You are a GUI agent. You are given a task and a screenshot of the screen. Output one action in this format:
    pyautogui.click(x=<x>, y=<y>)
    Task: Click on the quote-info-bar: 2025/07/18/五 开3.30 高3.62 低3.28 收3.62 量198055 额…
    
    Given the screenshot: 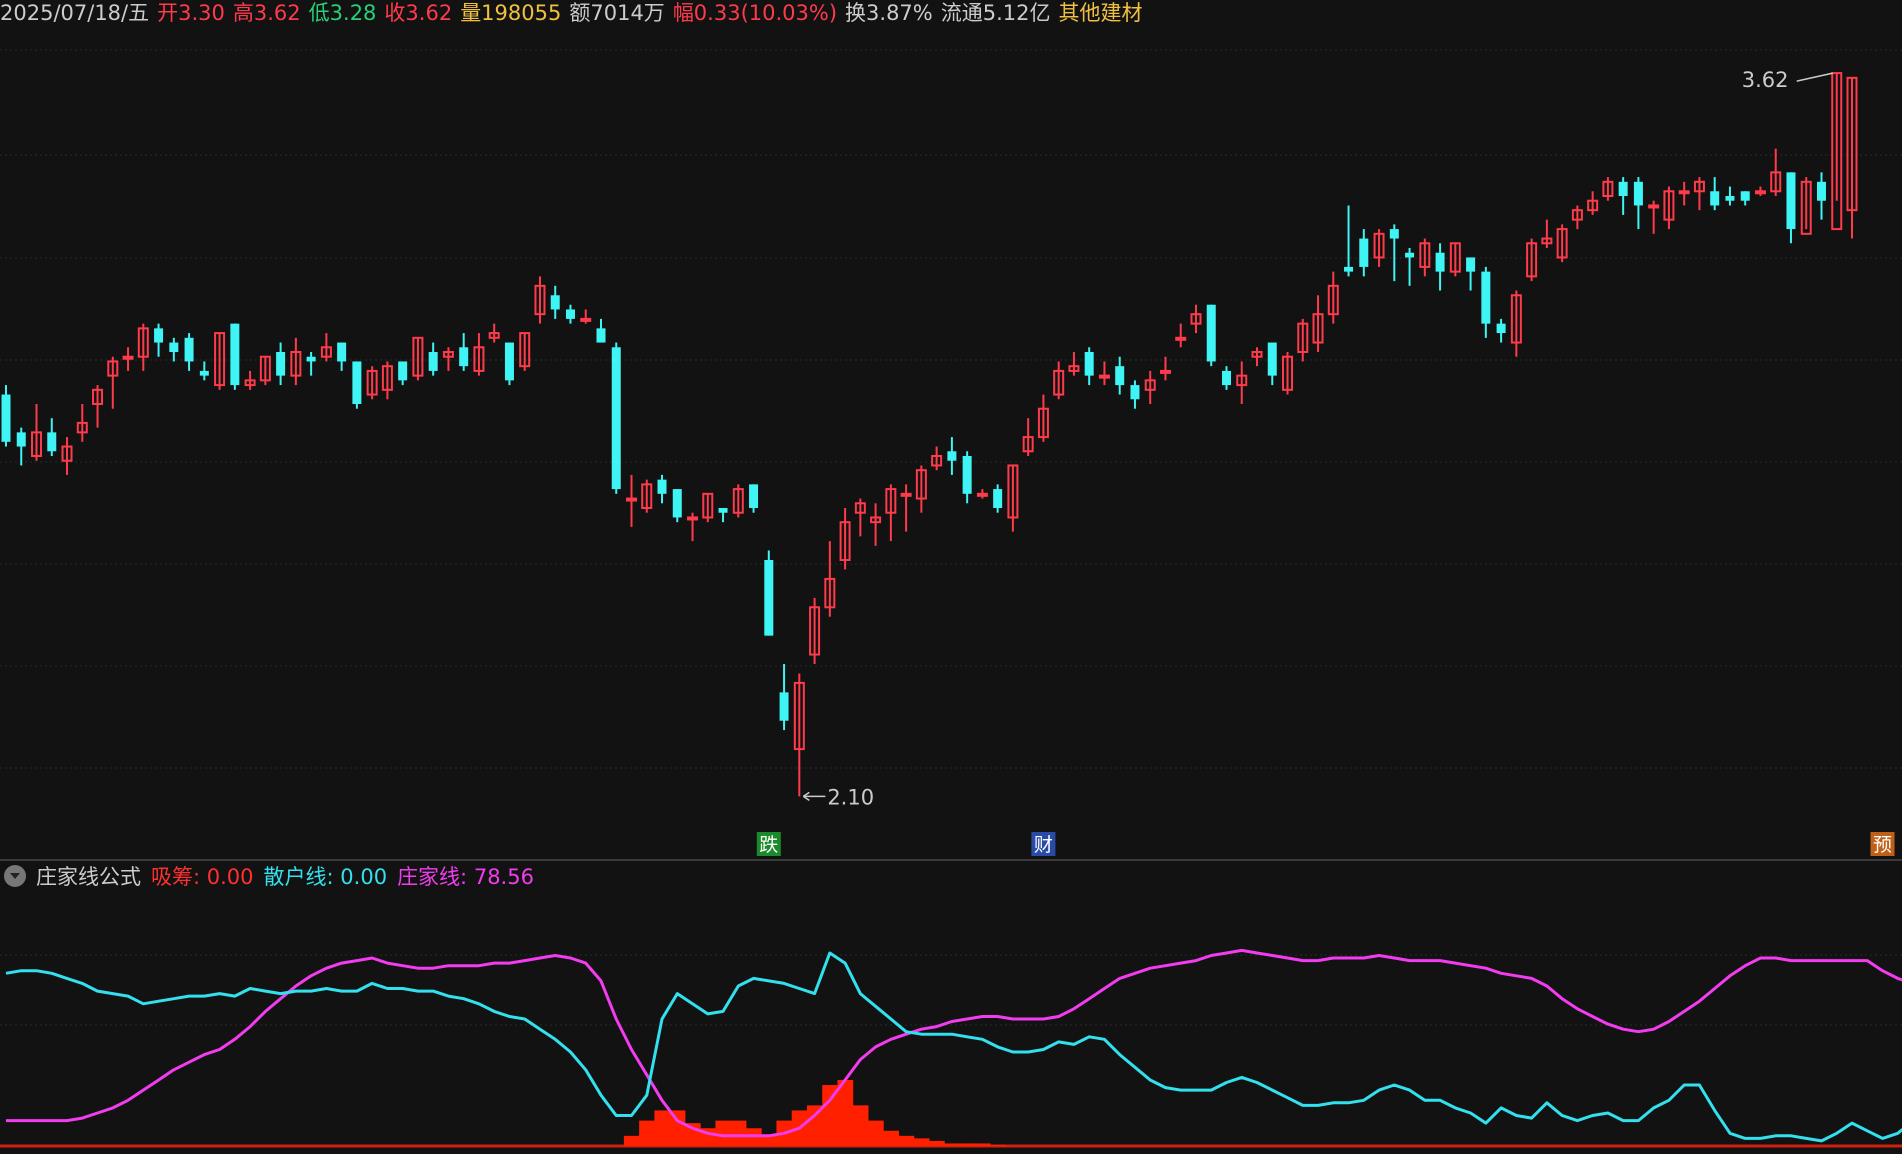 What is the action you would take?
    pyautogui.click(x=575, y=15)
    